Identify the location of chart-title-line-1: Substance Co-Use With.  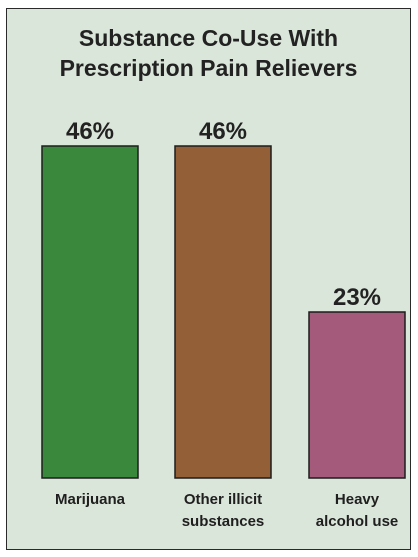
(208, 38).